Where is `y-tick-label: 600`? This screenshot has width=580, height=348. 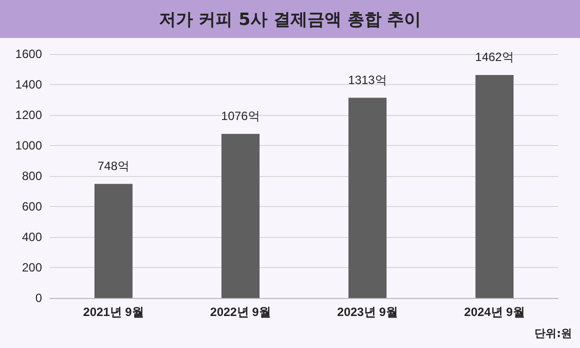
y-tick-label: 600 is located at coordinates (32, 207).